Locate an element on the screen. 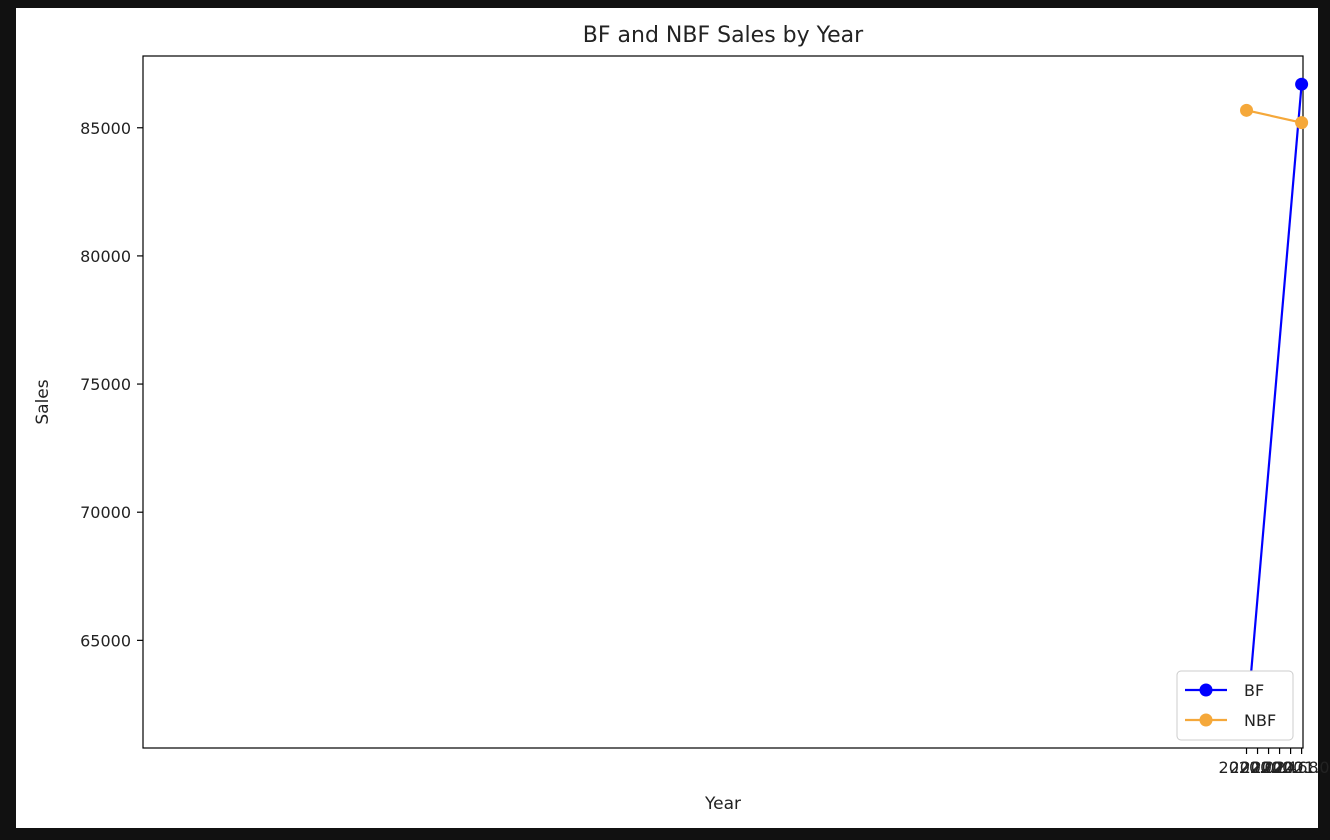  x-tick-label: 2021.0 is located at coordinates (1302, 767).